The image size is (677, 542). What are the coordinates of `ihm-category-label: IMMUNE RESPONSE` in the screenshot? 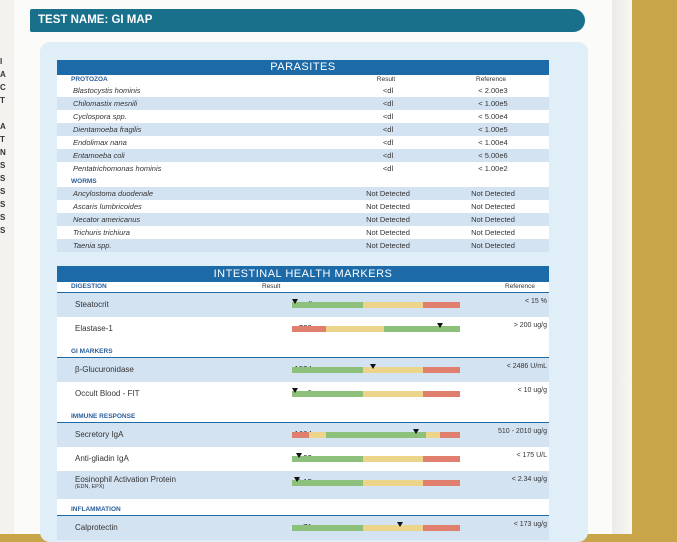 It's located at (303, 417).